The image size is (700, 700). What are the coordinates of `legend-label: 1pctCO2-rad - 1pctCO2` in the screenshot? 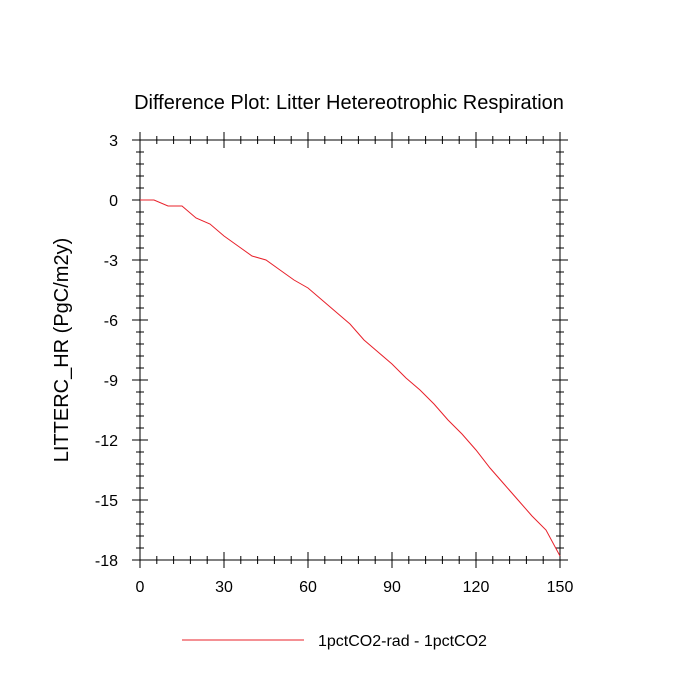 It's located at (402, 641).